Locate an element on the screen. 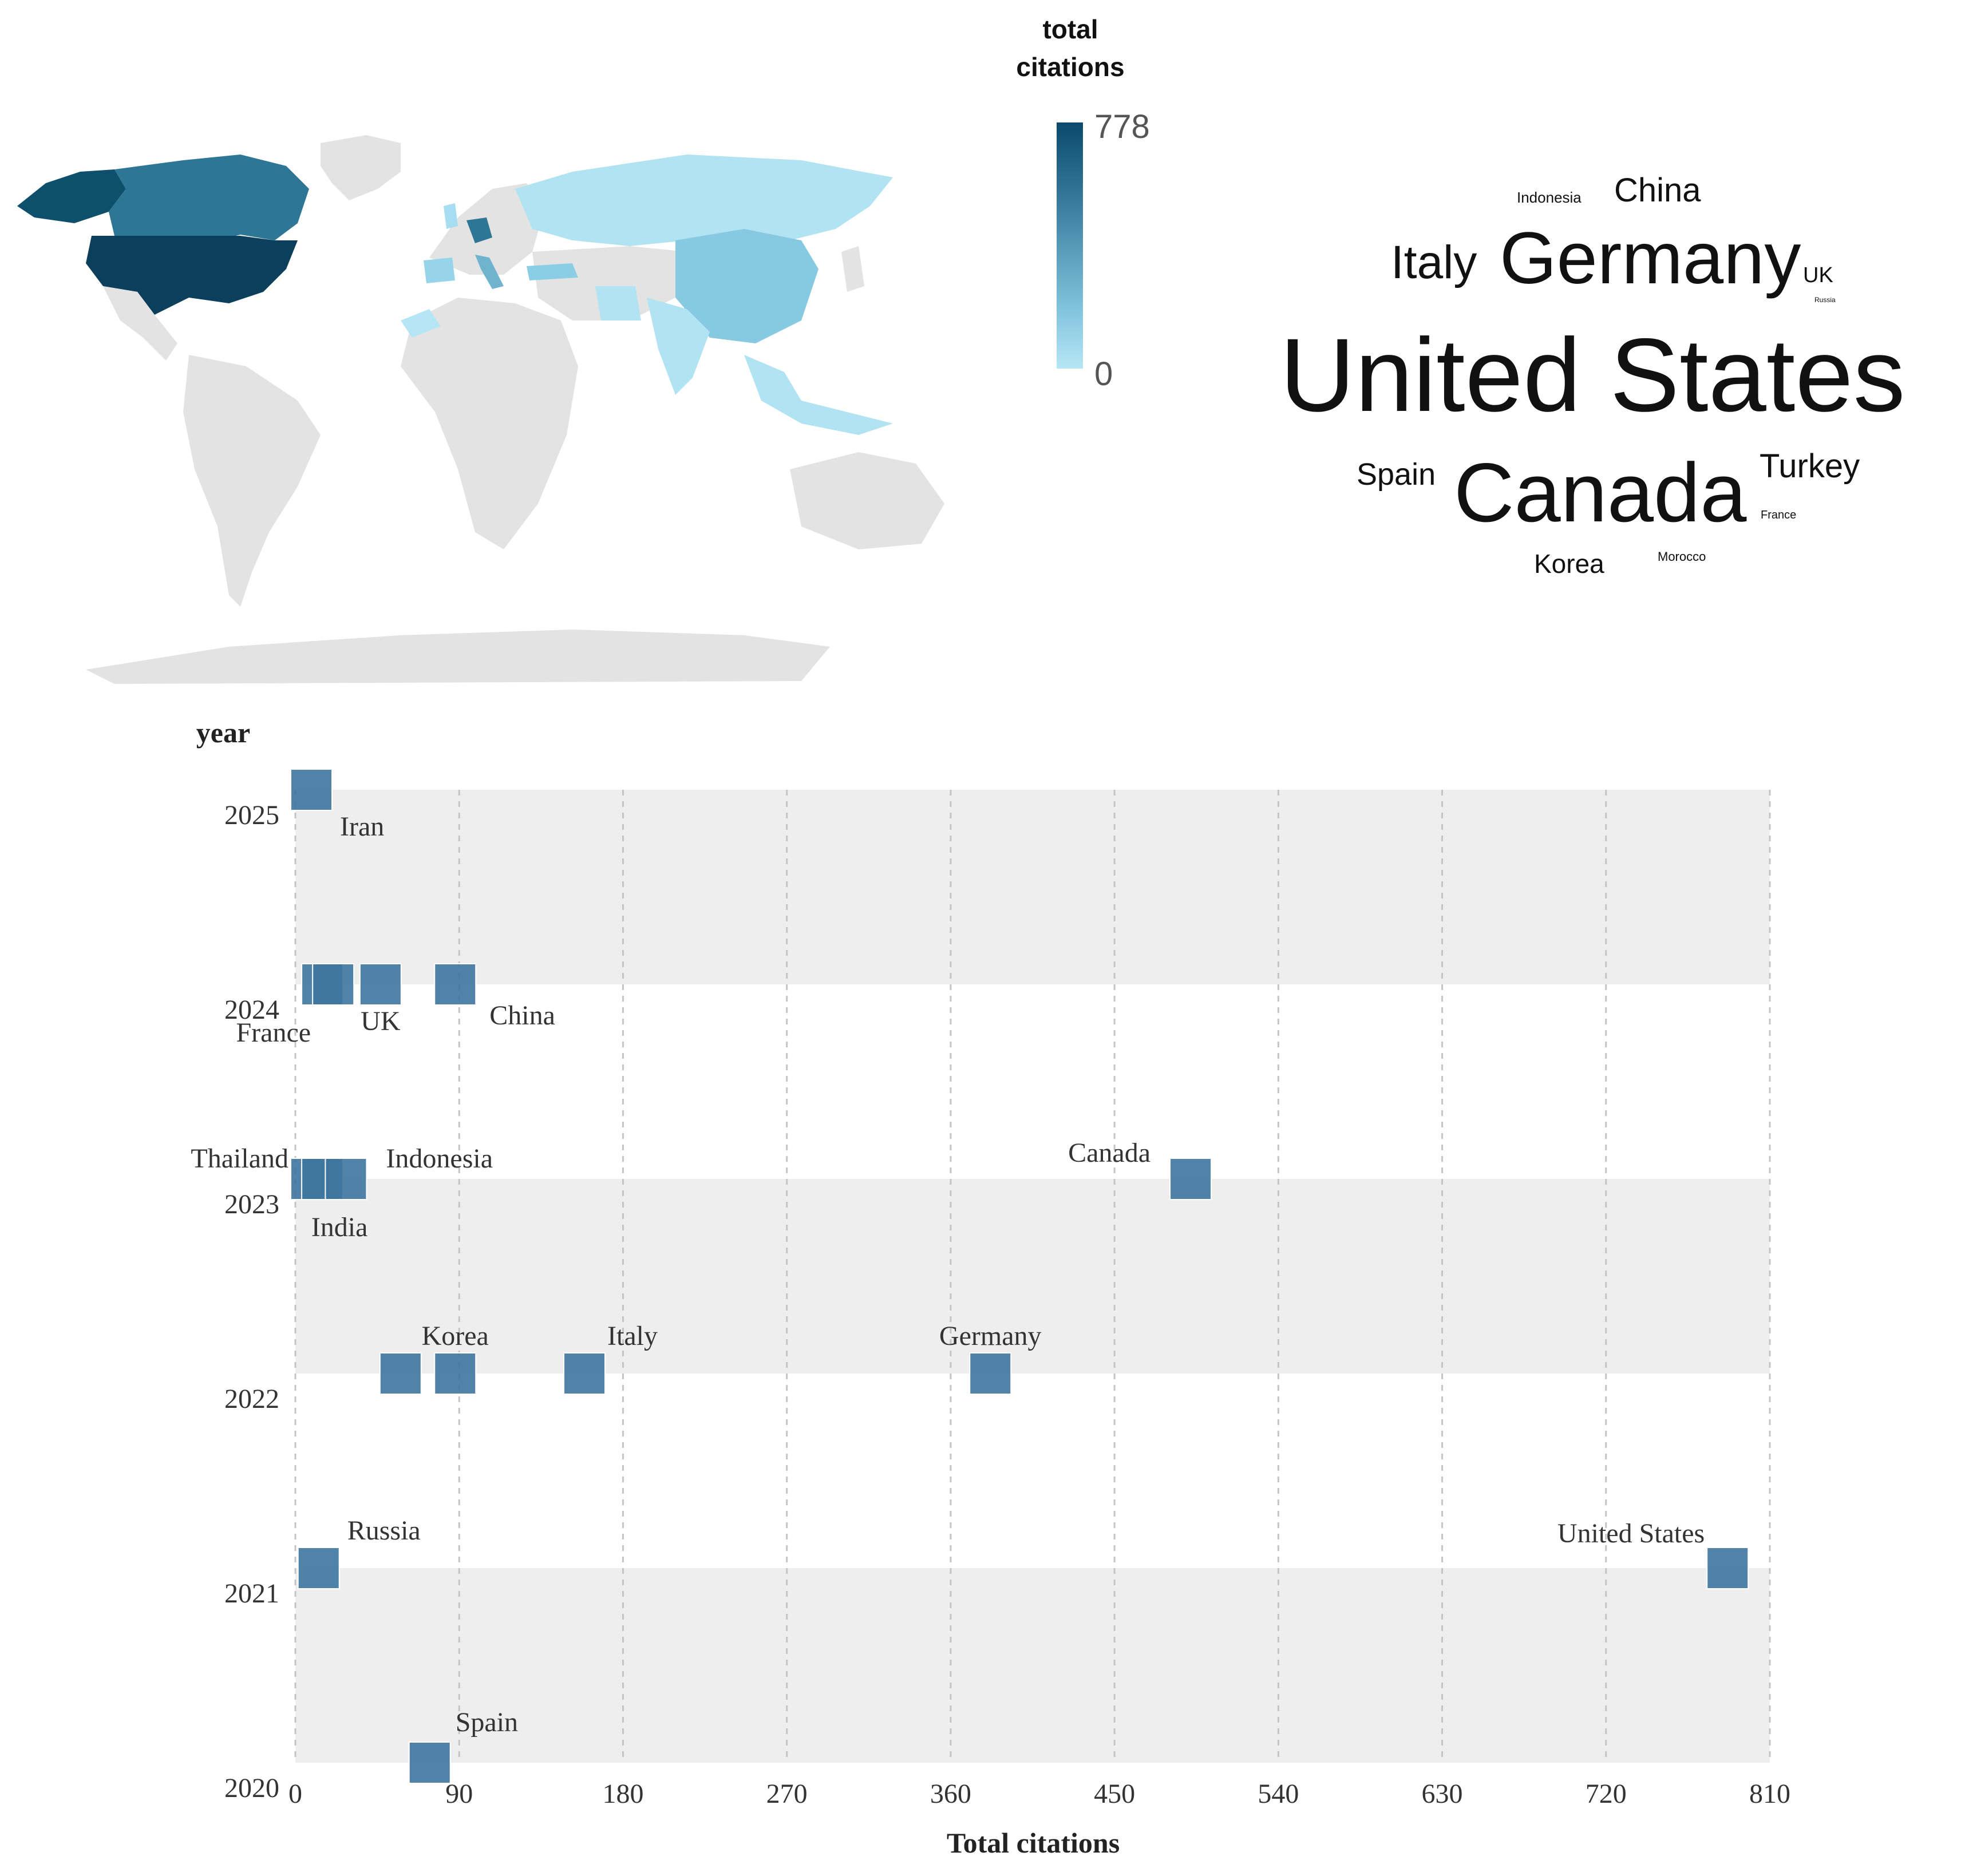  x-tick-180: 180 is located at coordinates (623, 1794).